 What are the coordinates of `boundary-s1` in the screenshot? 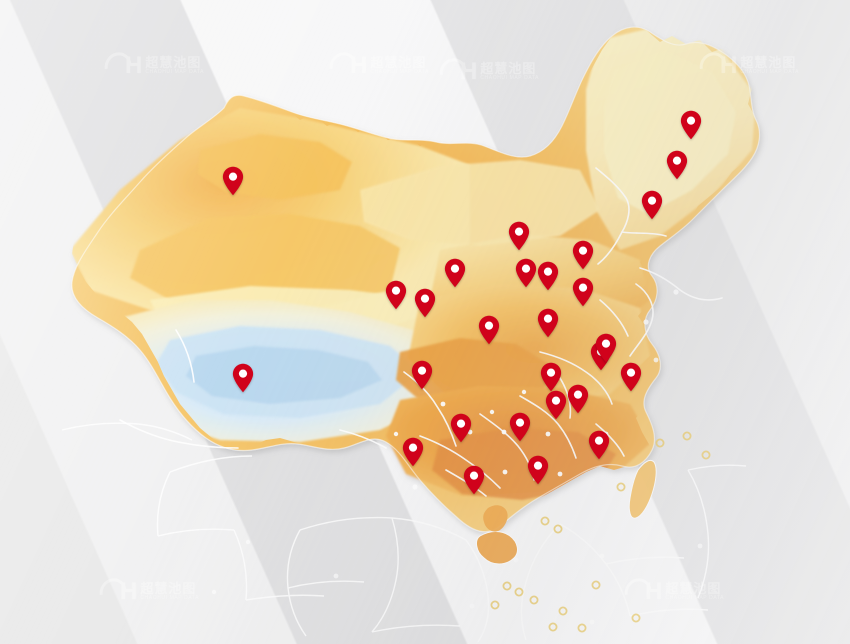 It's located at (460, 462).